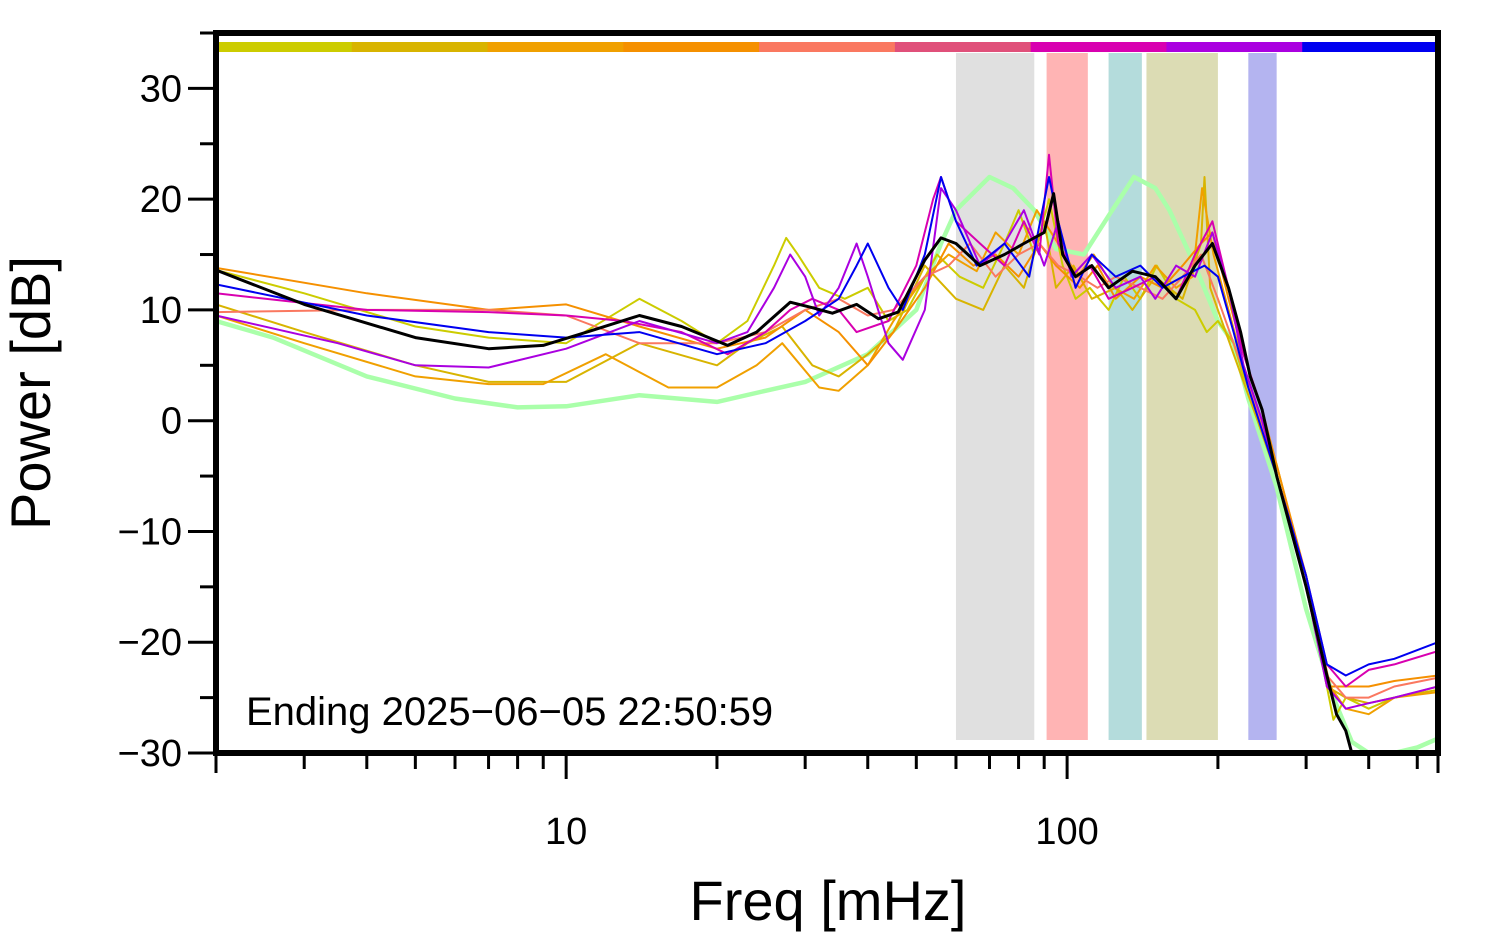  I want to click on y-tick-label: 20, so click(161, 200).